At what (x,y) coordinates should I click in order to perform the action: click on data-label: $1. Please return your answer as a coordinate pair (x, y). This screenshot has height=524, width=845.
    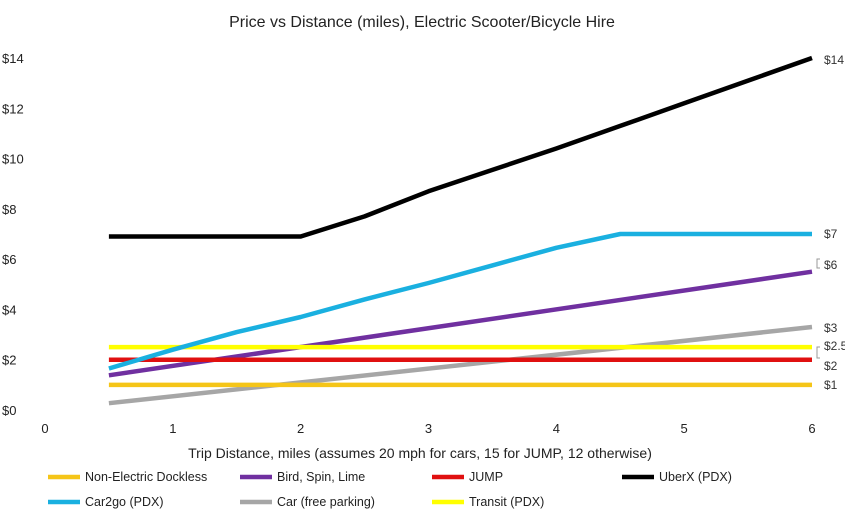
    Looking at the image, I should click on (831, 385).